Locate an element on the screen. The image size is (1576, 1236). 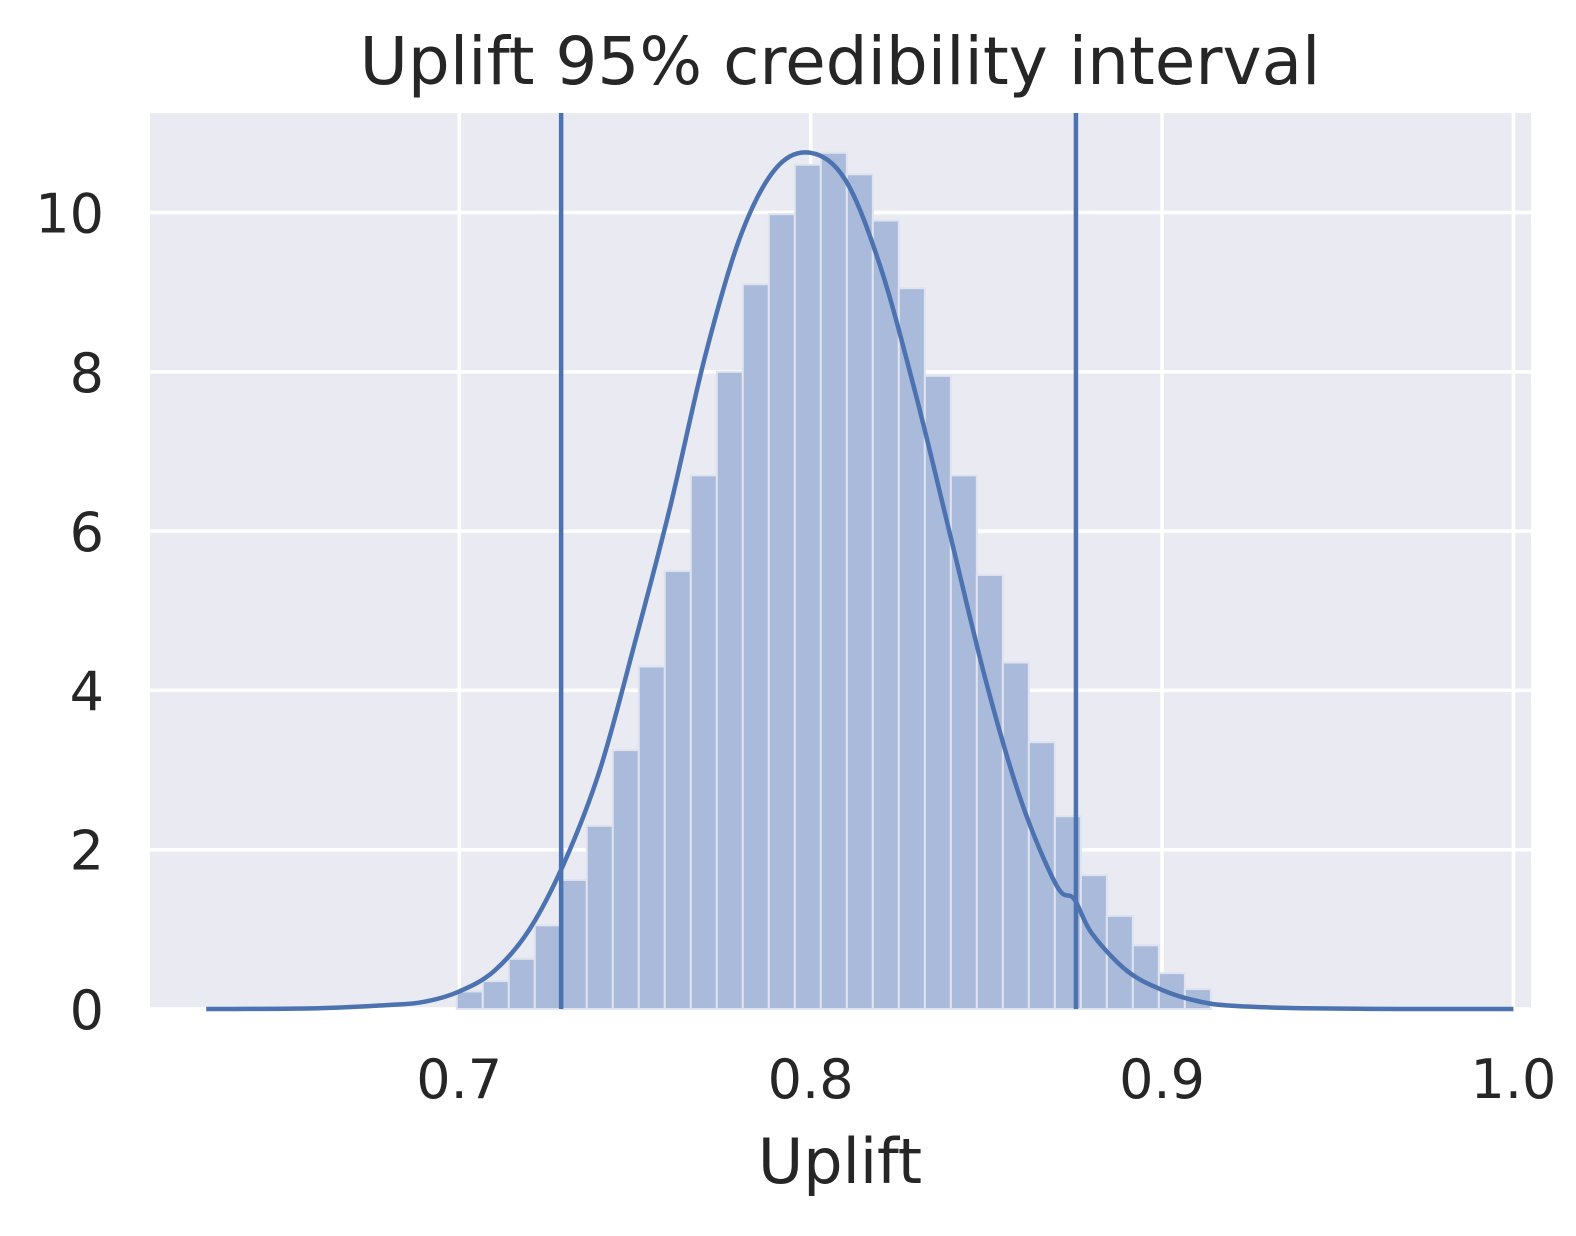
x-tick-label: 1.0 is located at coordinates (1513, 1079).